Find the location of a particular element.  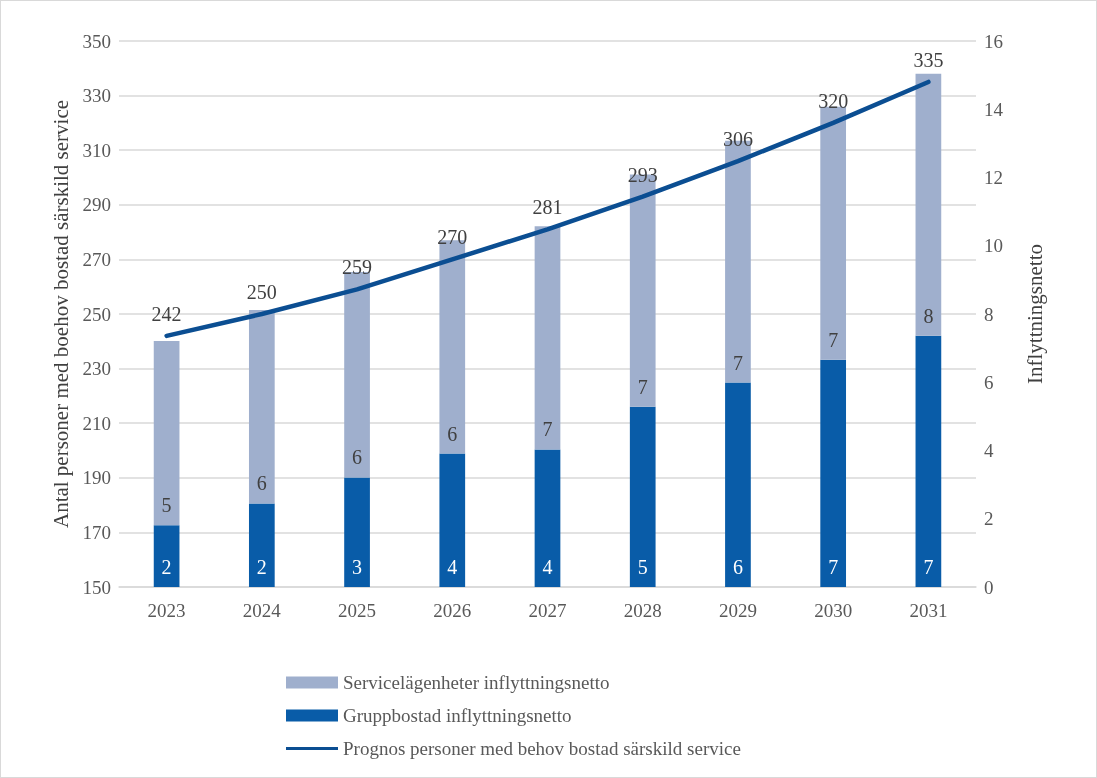

y2-tick-label: 6 is located at coordinates (989, 382).